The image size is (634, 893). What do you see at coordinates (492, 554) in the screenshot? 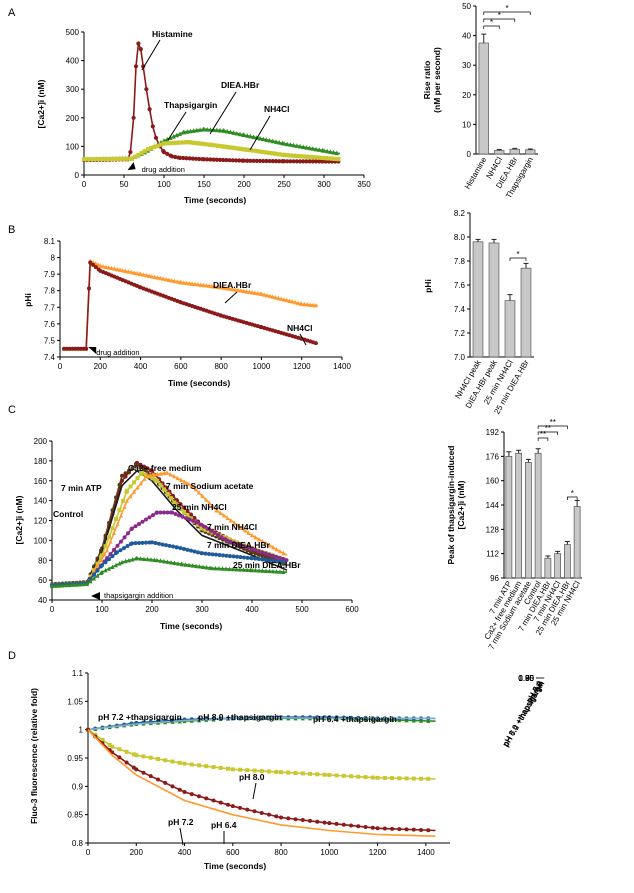
I see `y-tick-label: 112` at bounding box center [492, 554].